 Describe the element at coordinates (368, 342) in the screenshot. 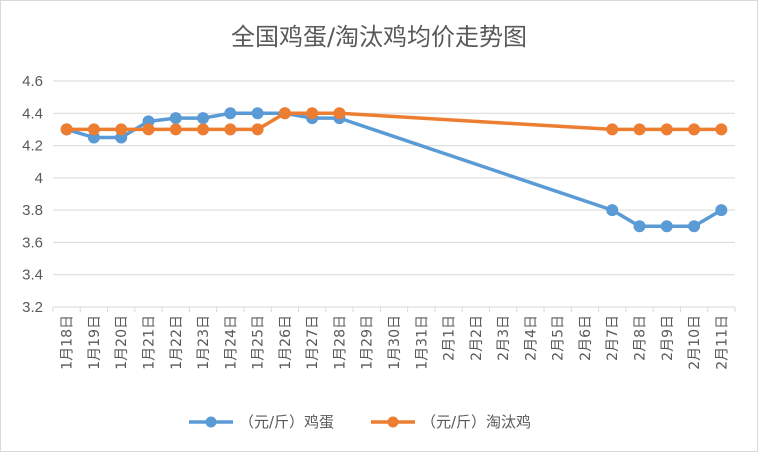

I see `x-tick-label: 1月29日` at that location.